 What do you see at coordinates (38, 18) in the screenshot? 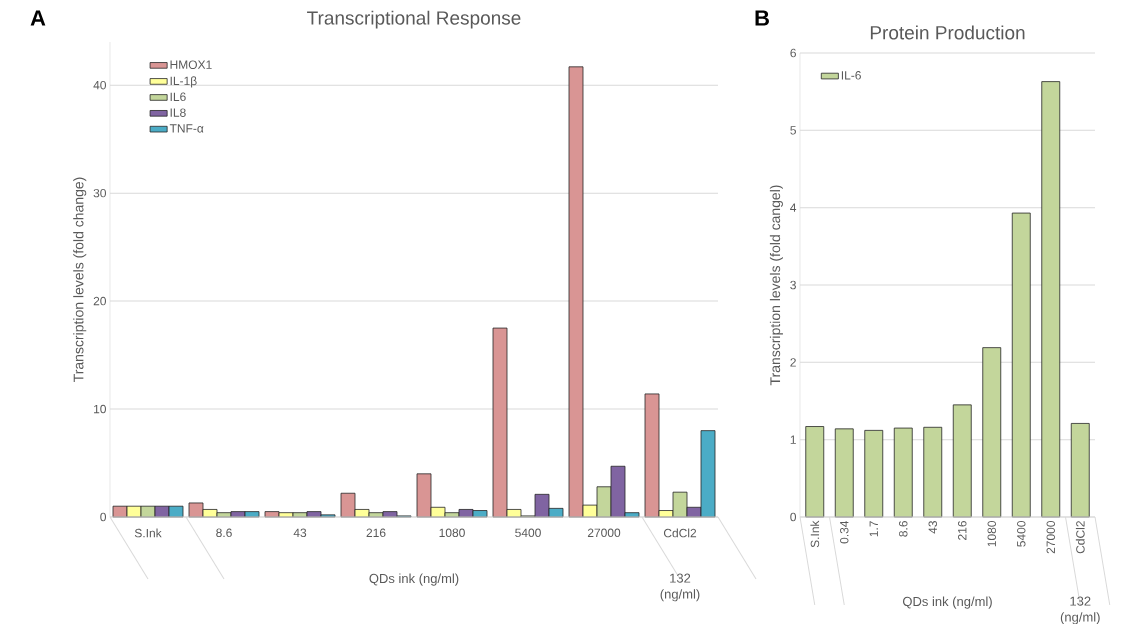
I see `text: A` at bounding box center [38, 18].